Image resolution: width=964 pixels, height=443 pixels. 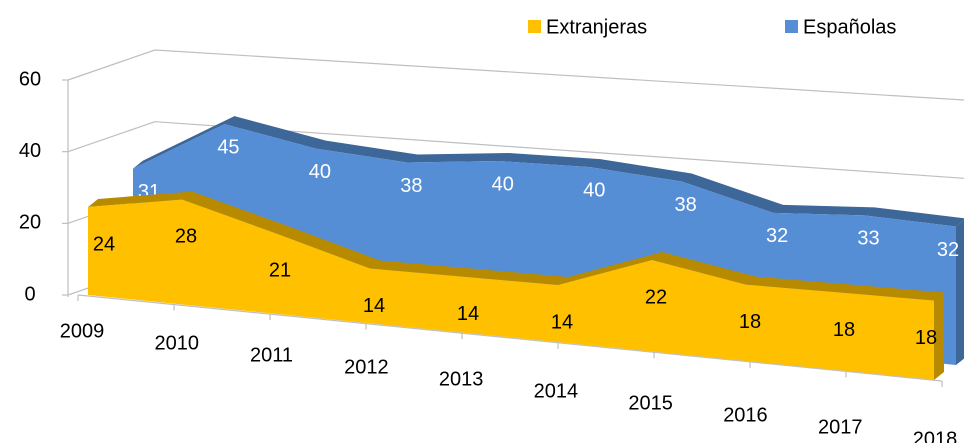 I want to click on data-label: 22, so click(x=656, y=297).